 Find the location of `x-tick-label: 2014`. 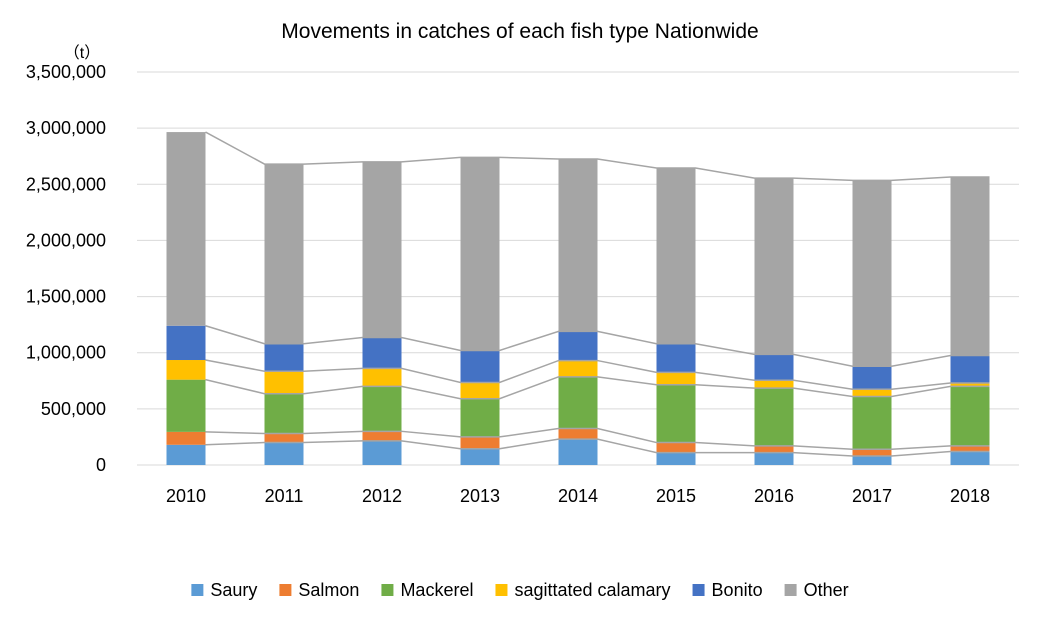

x-tick-label: 2014 is located at coordinates (578, 496).